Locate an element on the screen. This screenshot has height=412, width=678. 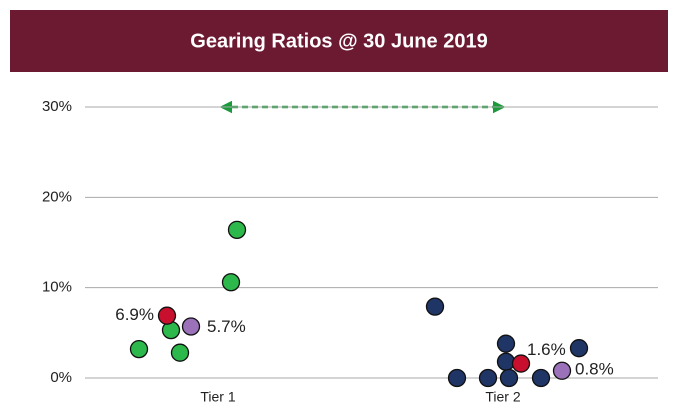
header-band is located at coordinates (339, 41).